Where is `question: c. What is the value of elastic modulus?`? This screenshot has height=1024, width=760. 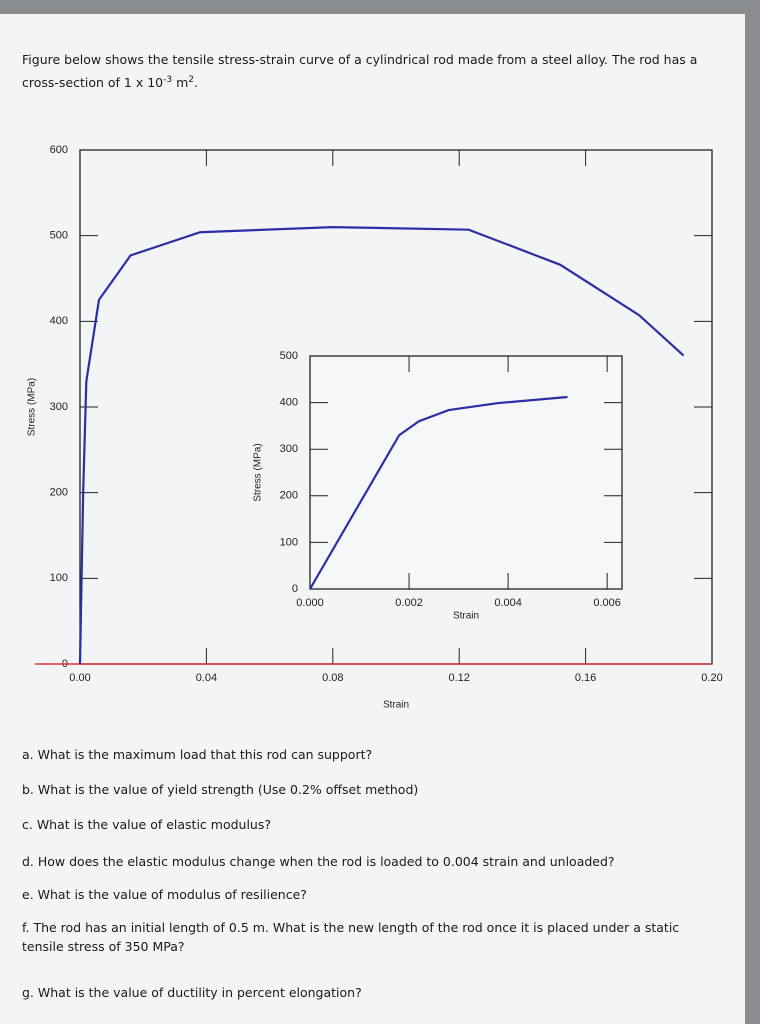
question: c. What is the value of elastic modulus? is located at coordinates (146, 824).